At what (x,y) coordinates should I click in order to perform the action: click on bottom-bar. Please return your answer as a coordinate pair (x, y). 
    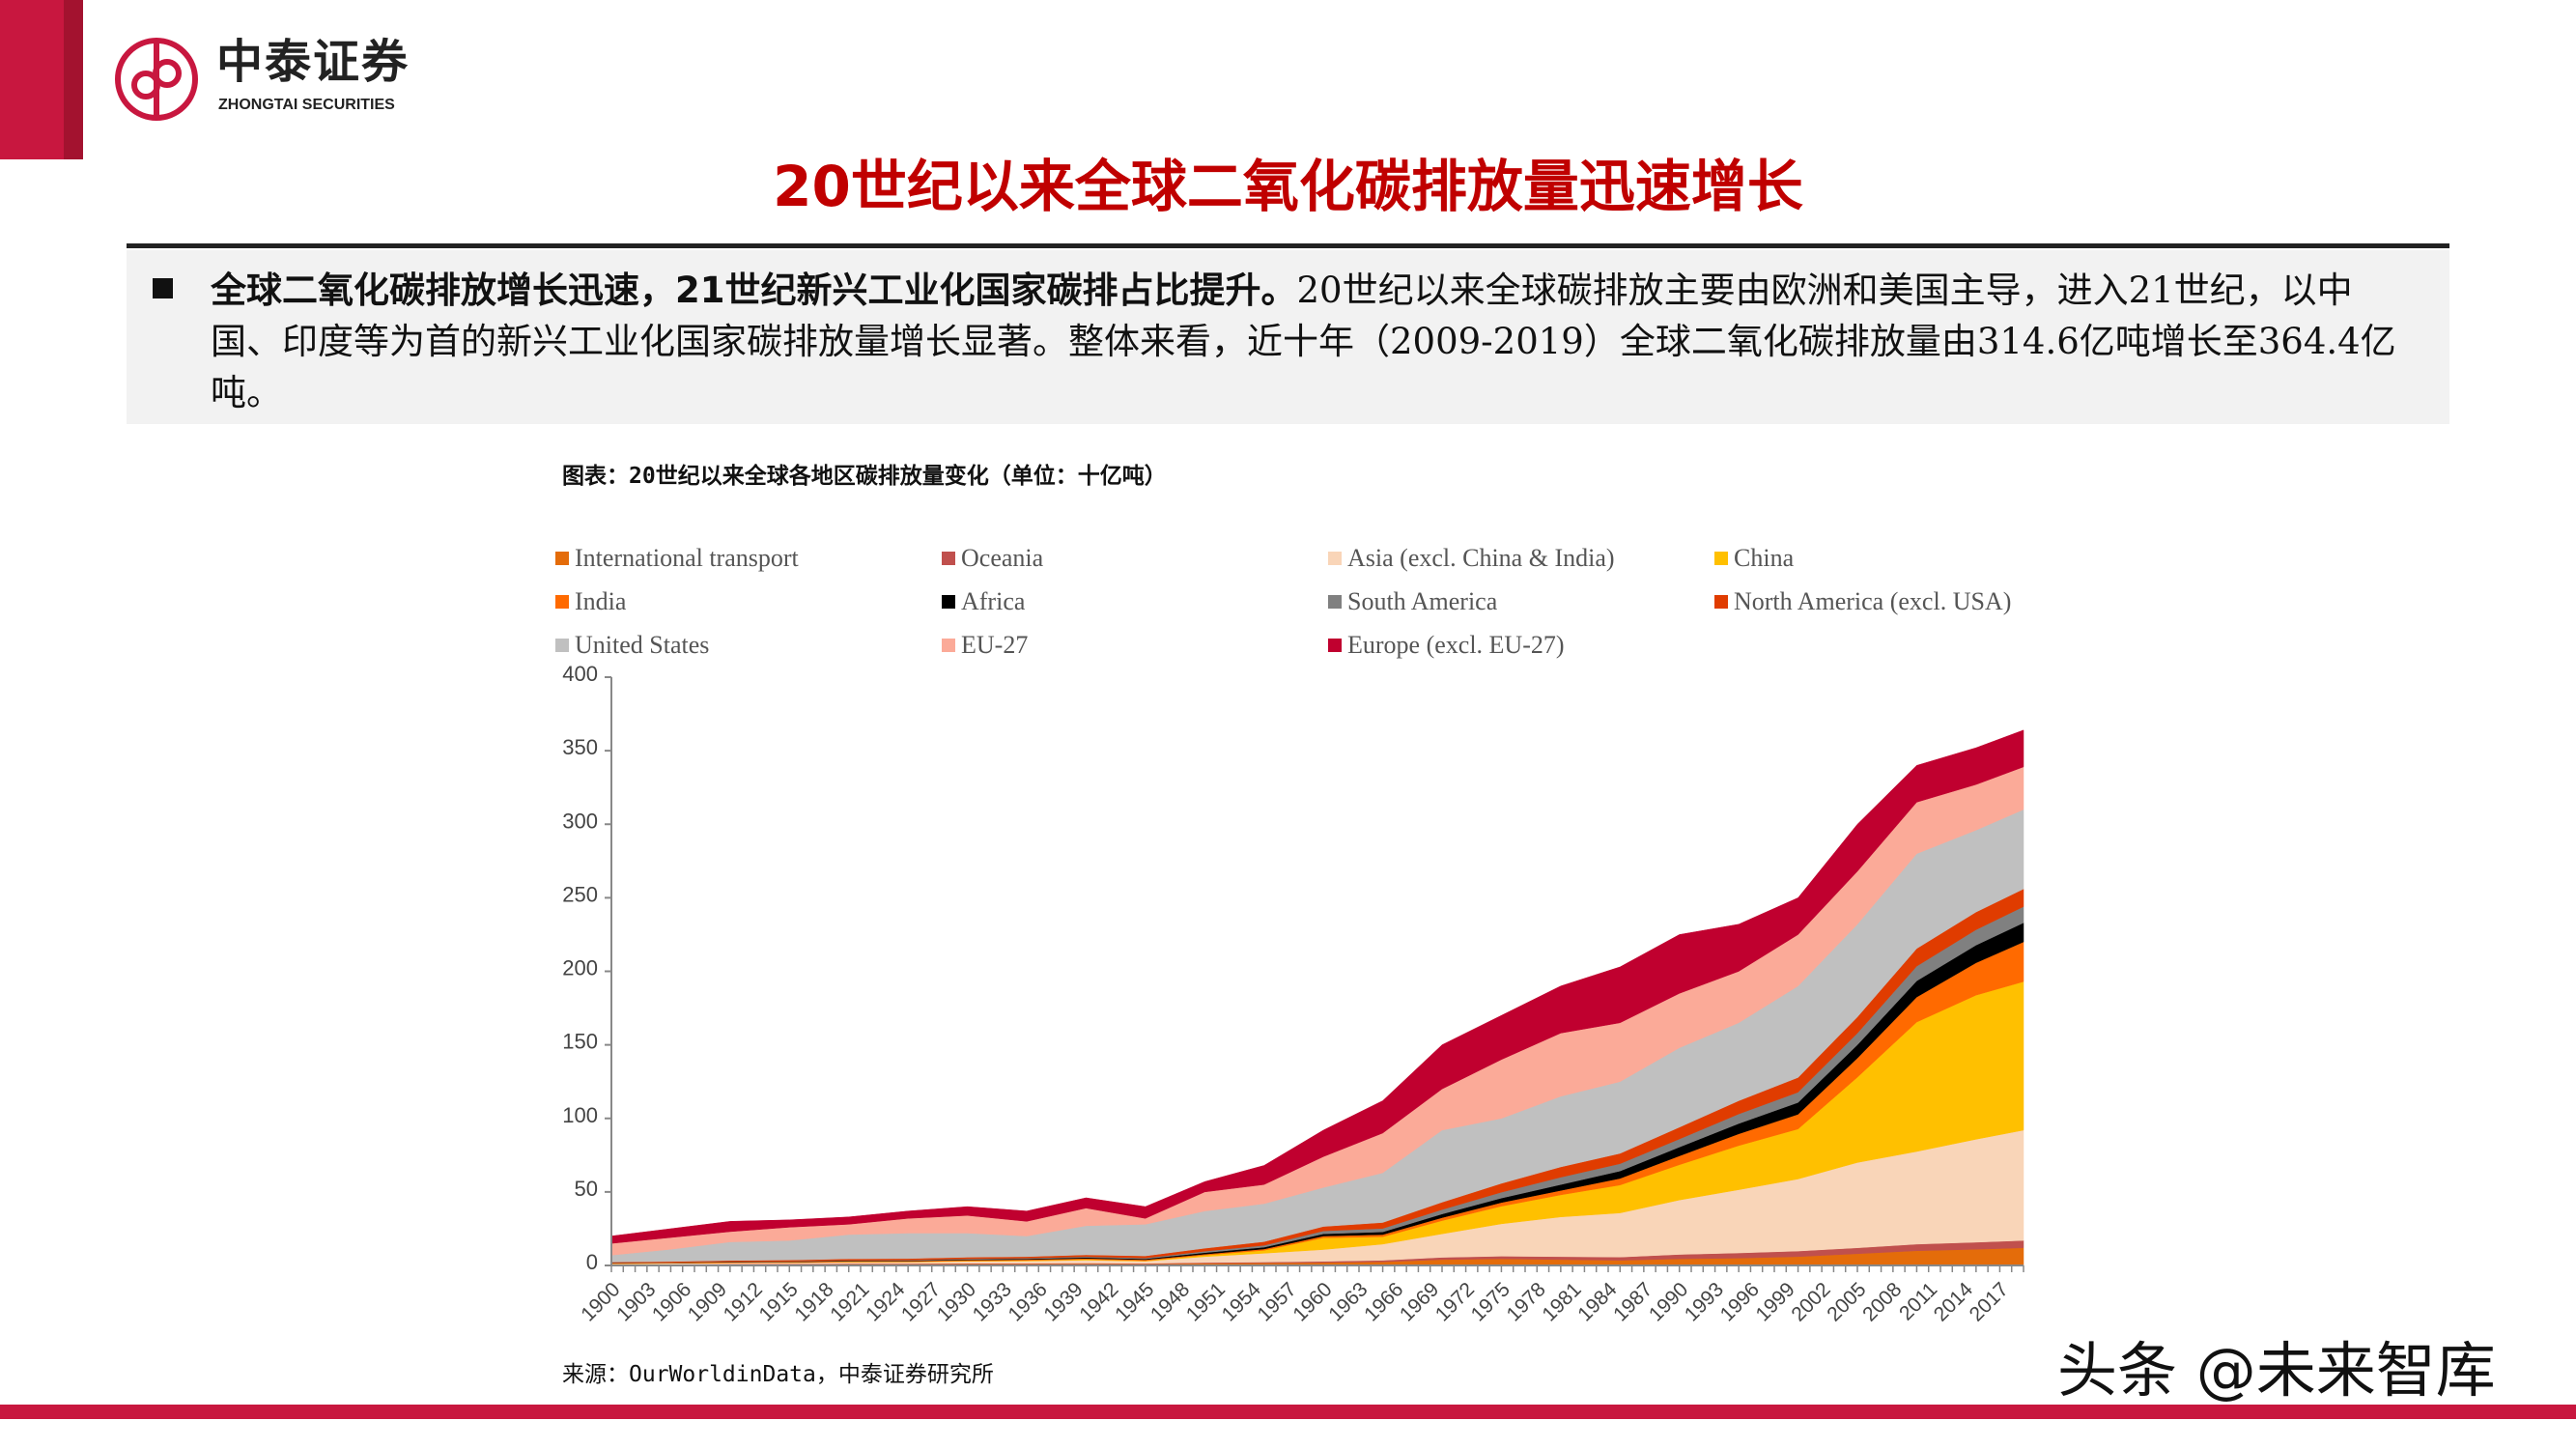
    Looking at the image, I should click on (1288, 1412).